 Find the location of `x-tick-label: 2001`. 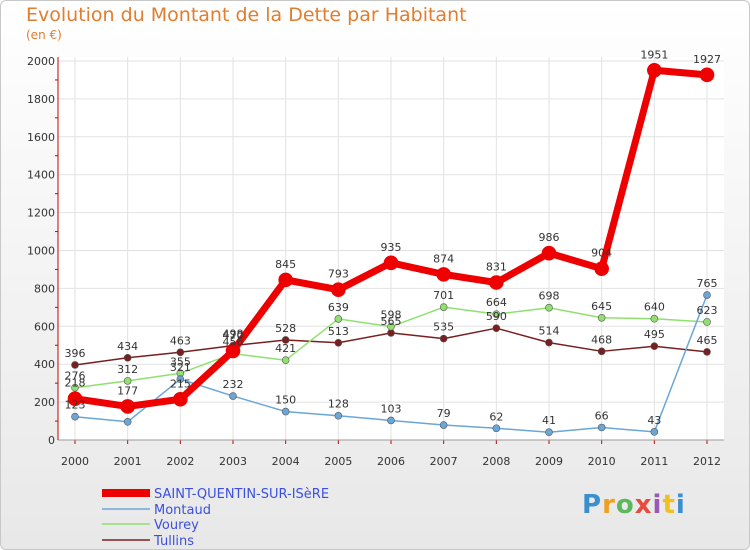

x-tick-label: 2001 is located at coordinates (128, 461).